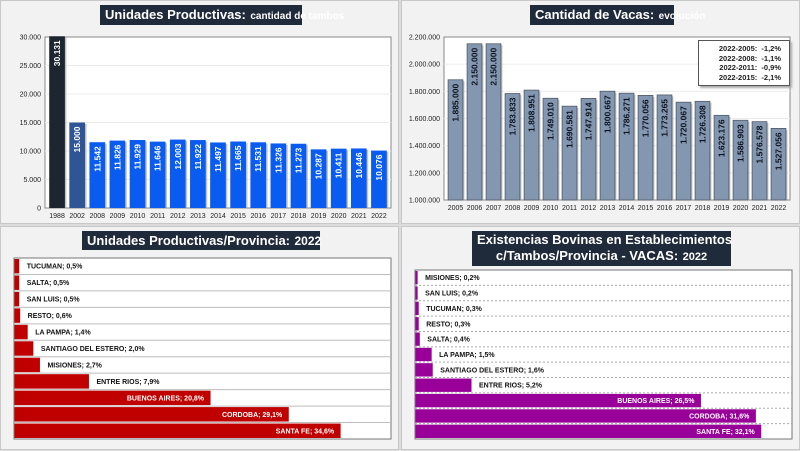  Describe the element at coordinates (595, 14) in the screenshot. I see `title-main: Cantidad de Vacas:` at that location.